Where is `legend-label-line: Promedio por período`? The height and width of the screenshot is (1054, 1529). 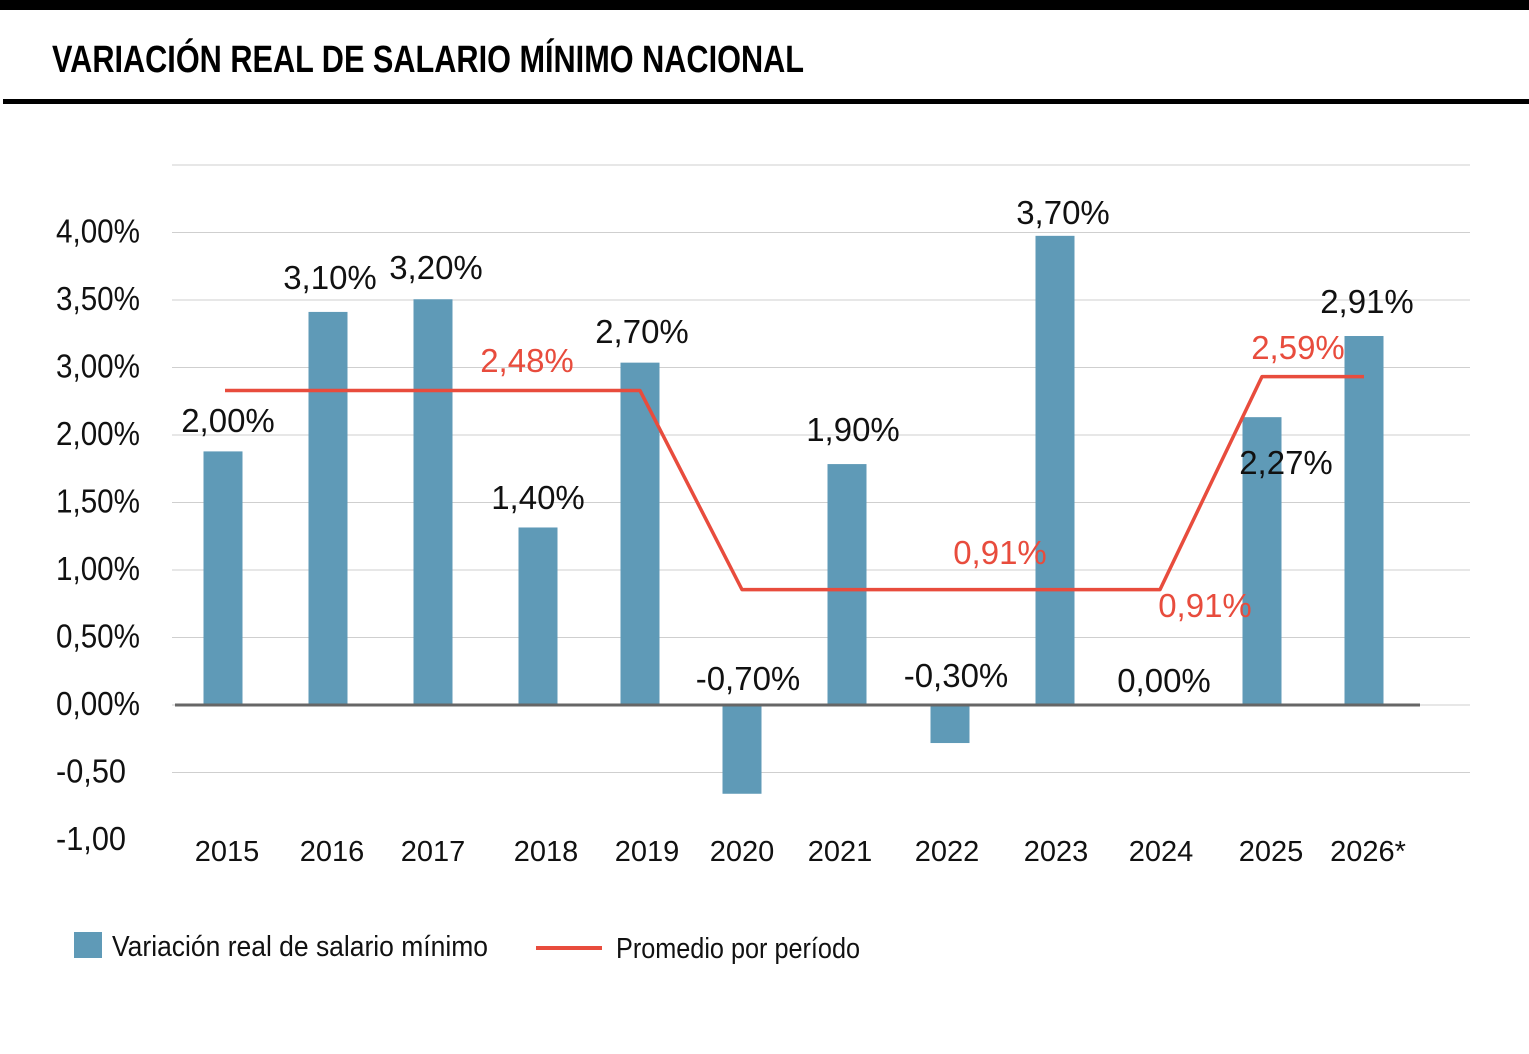
legend-label-line: Promedio por período is located at coordinates (738, 949).